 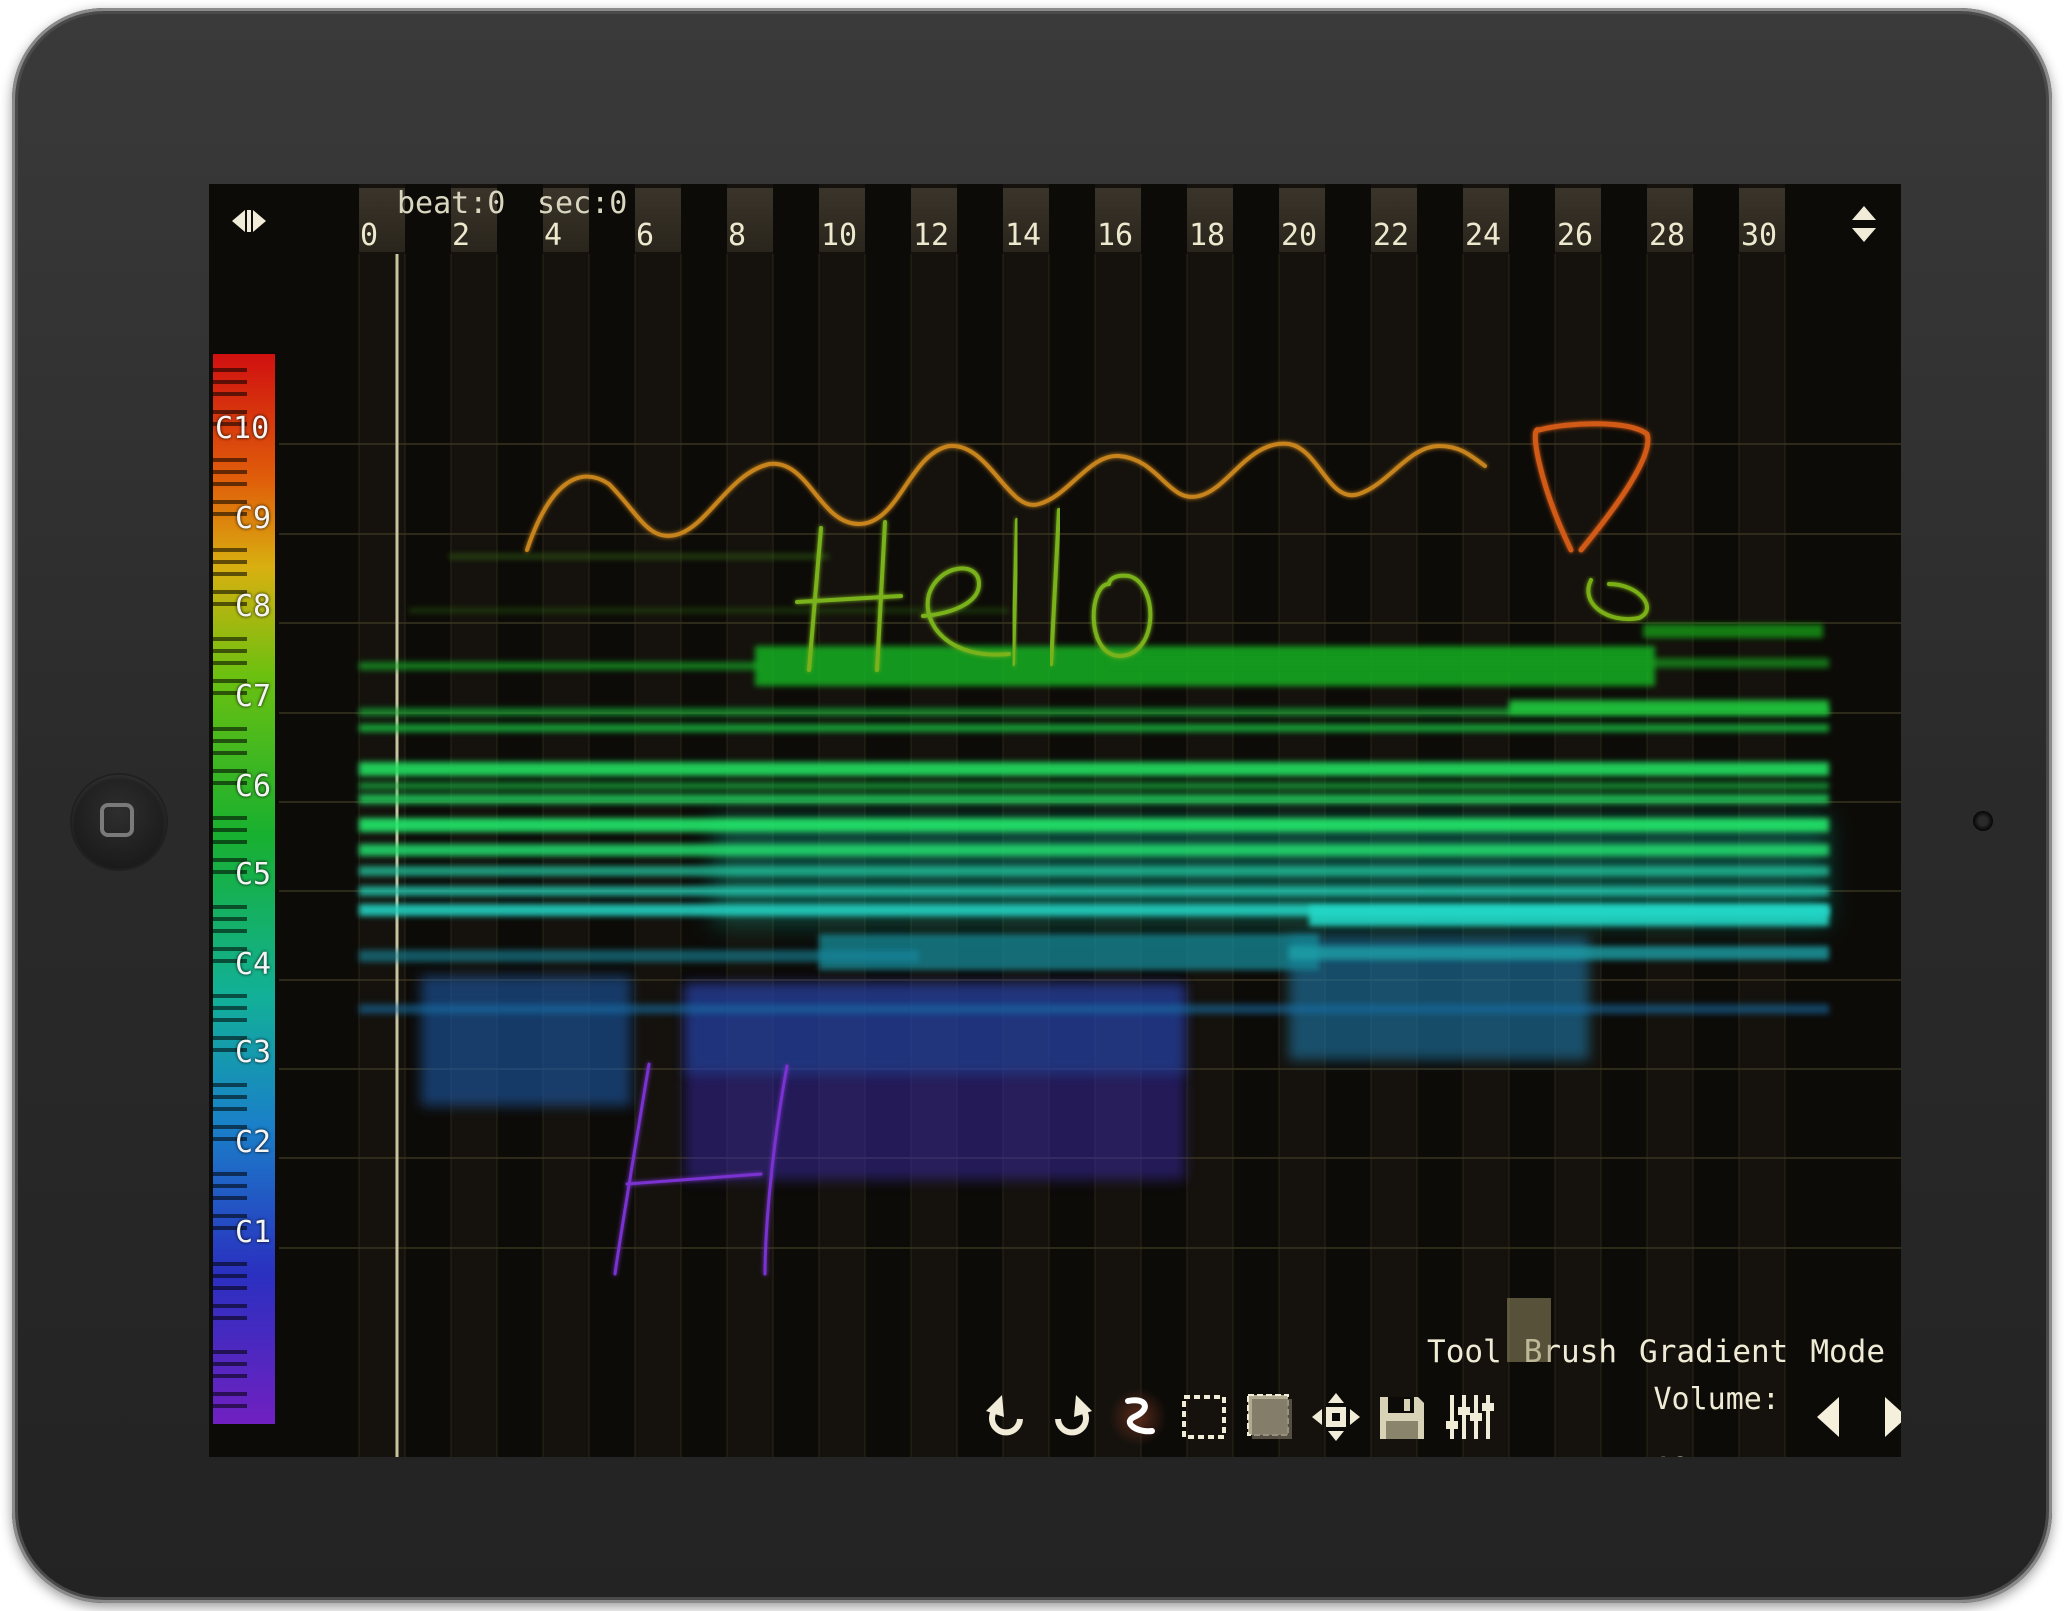 I want to click on redo-icon, so click(x=1073, y=1415).